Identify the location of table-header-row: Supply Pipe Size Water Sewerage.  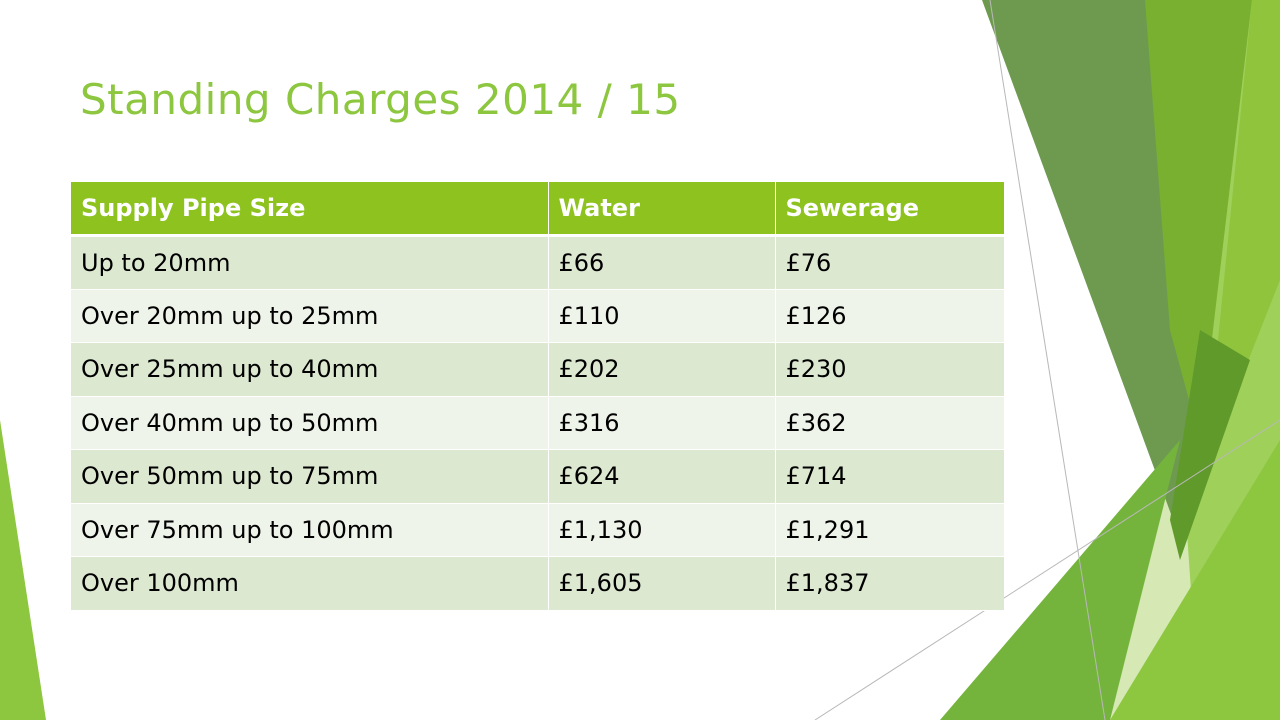
(537, 209).